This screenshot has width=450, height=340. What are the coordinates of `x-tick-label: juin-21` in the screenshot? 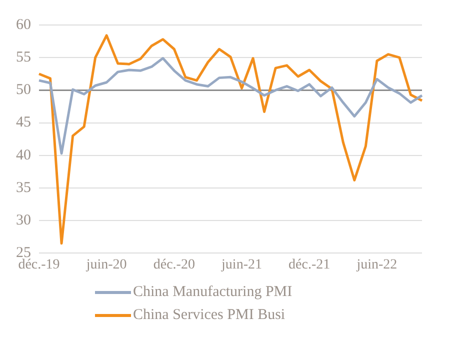 It's located at (241, 264).